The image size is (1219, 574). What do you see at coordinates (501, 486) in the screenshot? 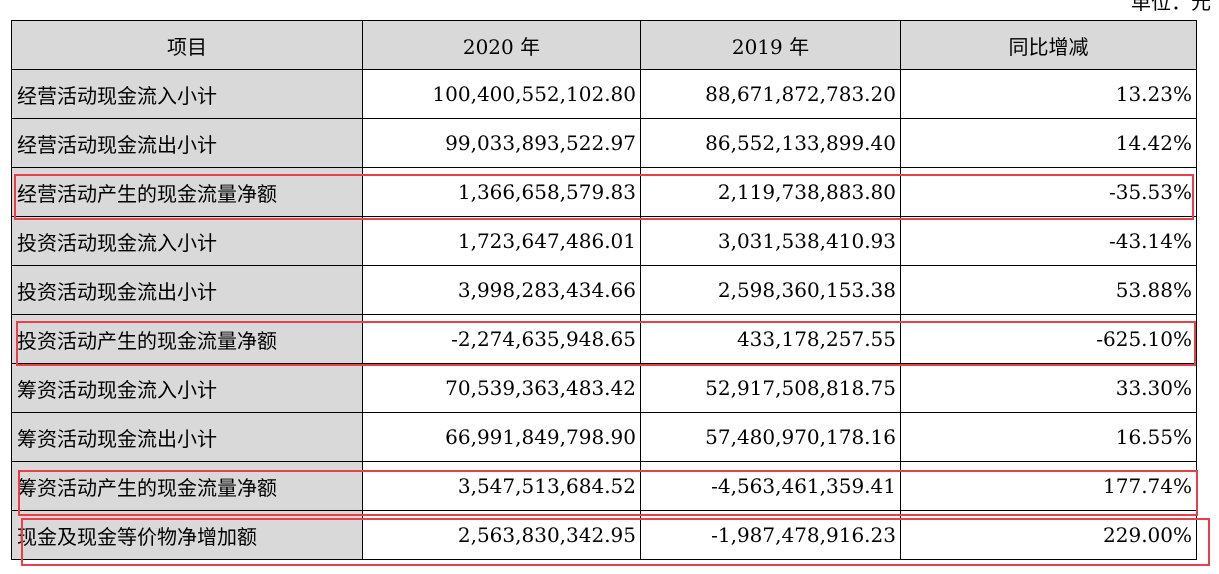
I see `row-2020-value: 3,547,513,684.52` at bounding box center [501, 486].